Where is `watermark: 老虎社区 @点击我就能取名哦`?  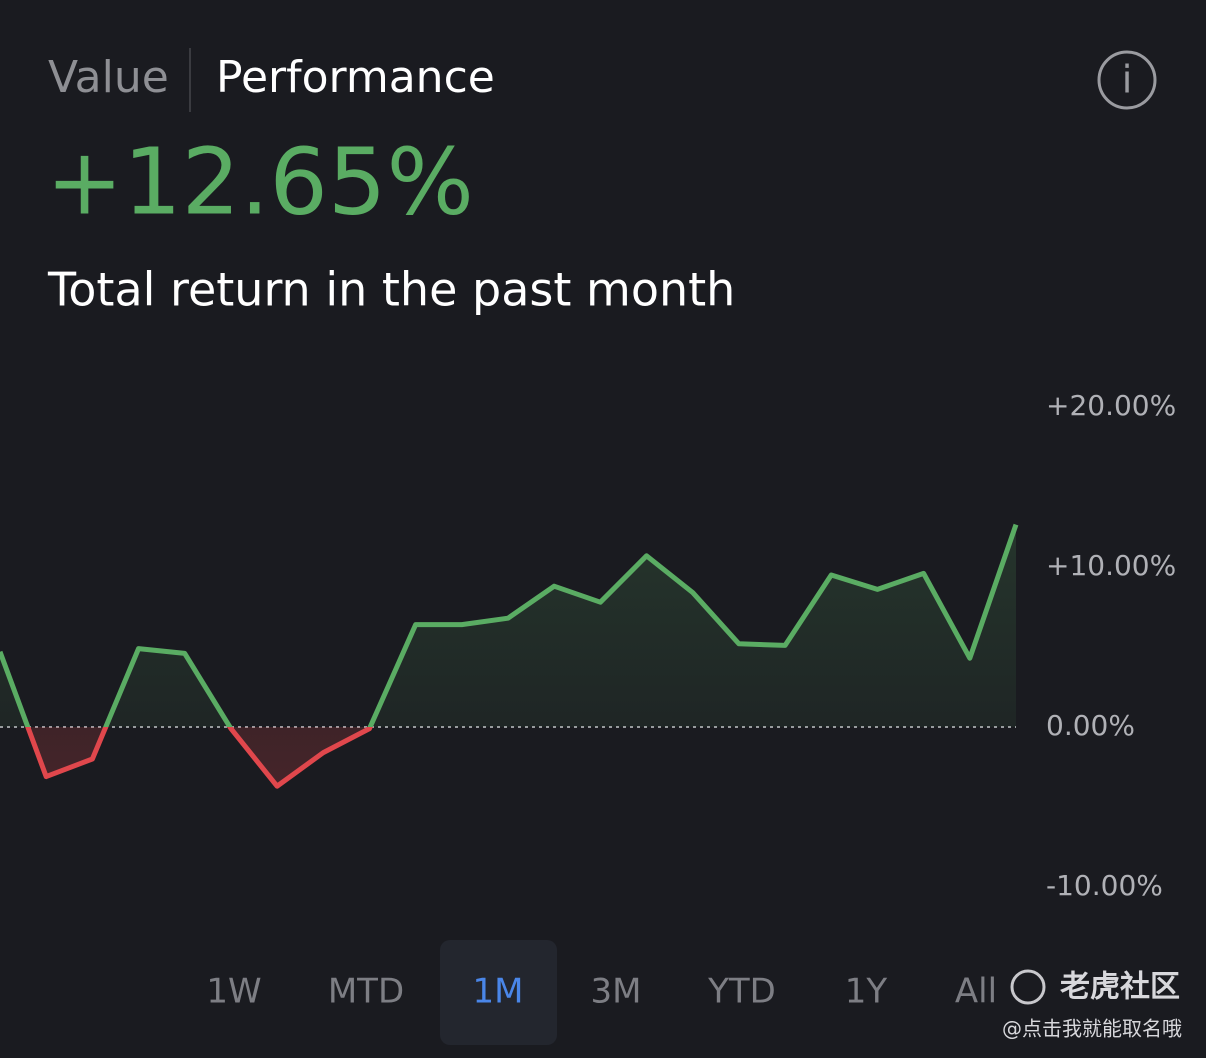
watermark: 老虎社区 @点击我就能取名哦 is located at coordinates (1092, 1005).